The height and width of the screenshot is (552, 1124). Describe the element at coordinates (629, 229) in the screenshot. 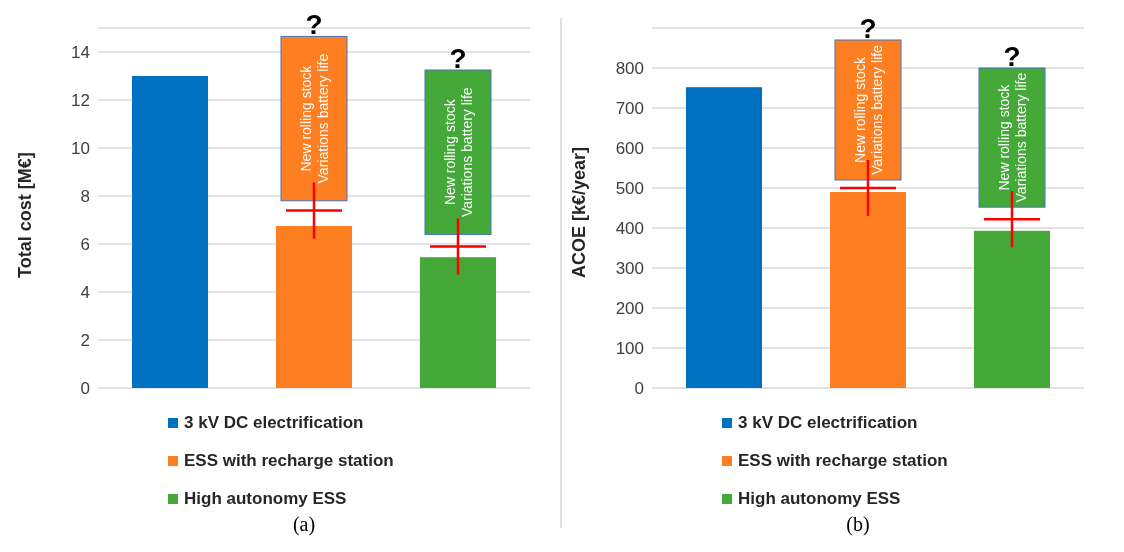

I see `y-tick-label: 400` at that location.